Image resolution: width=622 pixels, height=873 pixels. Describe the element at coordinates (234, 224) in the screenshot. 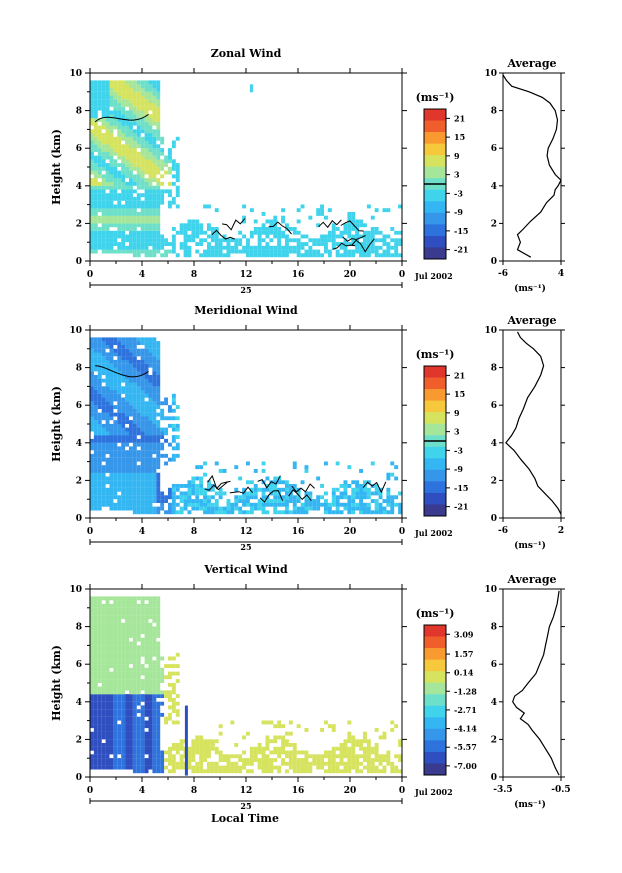

I see `contour-line` at that location.